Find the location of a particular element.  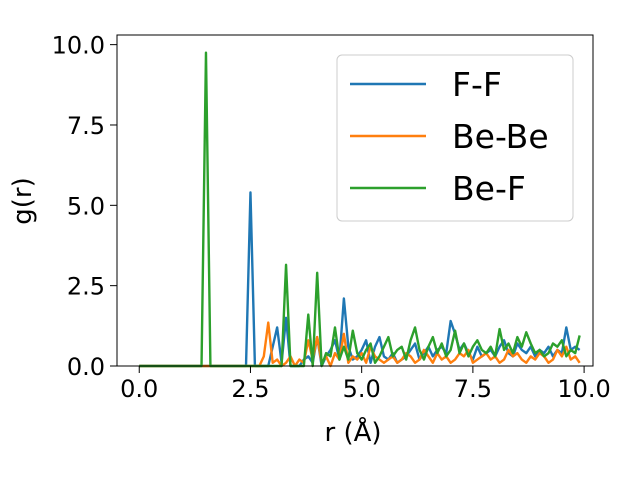

x-axis-ticks: 0.0 2.5 5.0 7.5 10.0 is located at coordinates (365, 384).